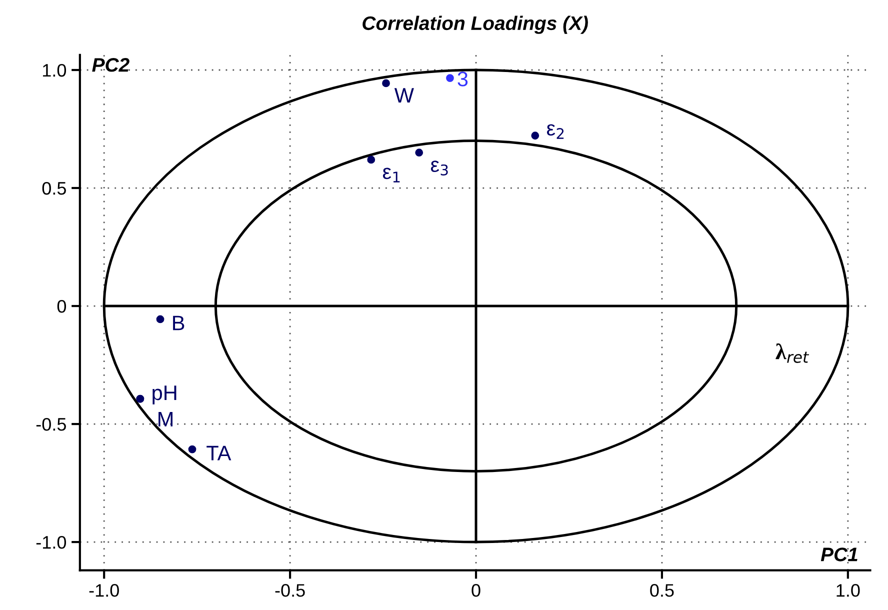 The width and height of the screenshot is (888, 610). Describe the element at coordinates (391, 175) in the screenshot. I see `series-label: ε$_{1}$` at that location.